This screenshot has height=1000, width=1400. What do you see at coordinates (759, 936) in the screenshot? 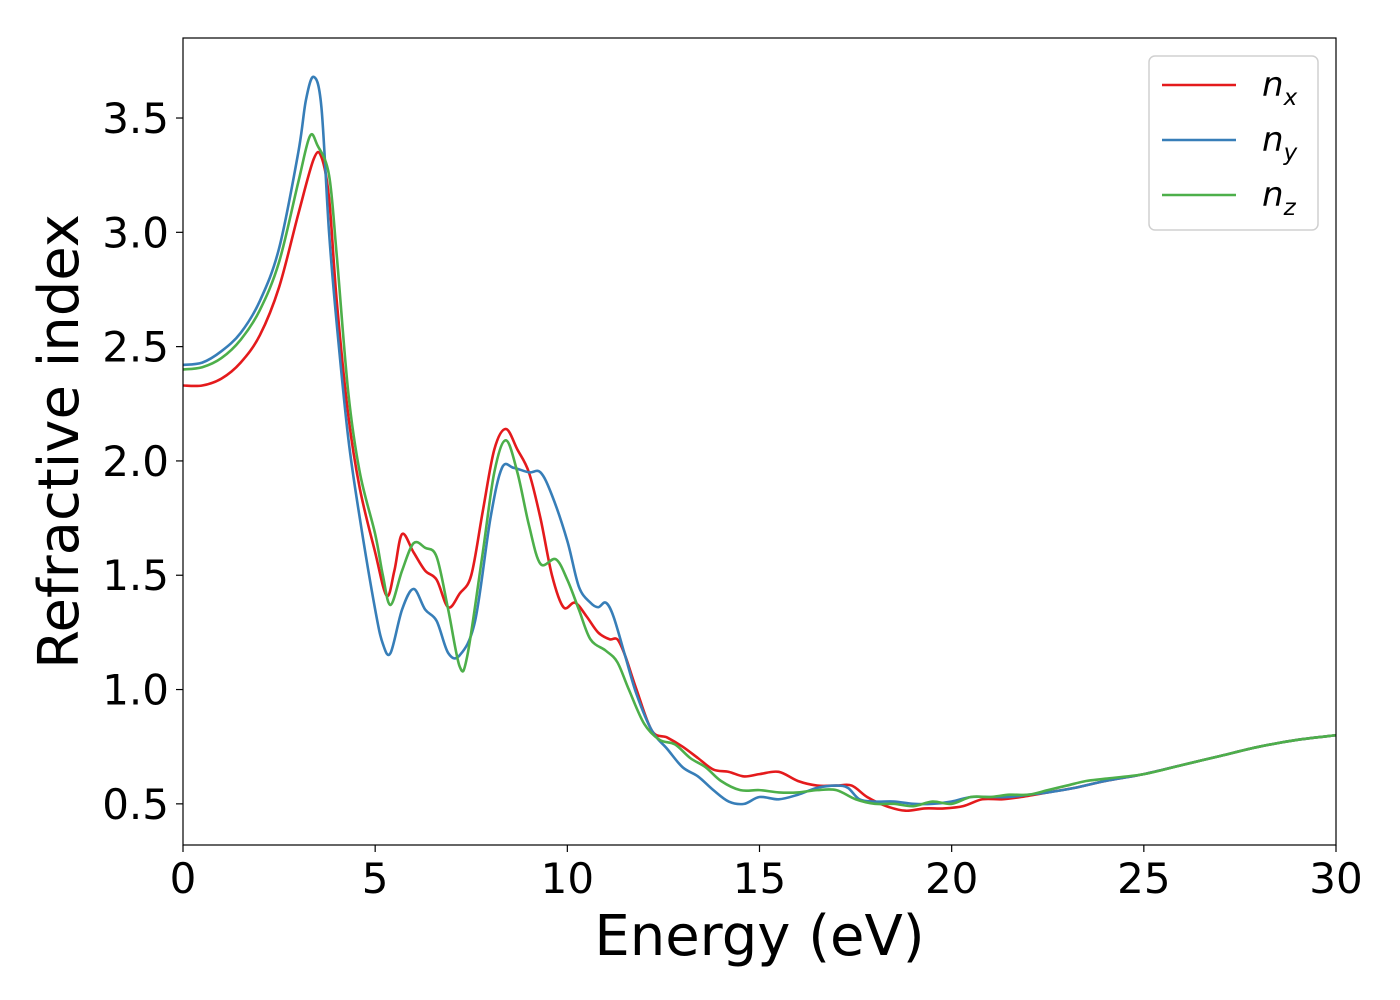
I see `x-axis-title: Energy (eV)` at bounding box center [759, 936].